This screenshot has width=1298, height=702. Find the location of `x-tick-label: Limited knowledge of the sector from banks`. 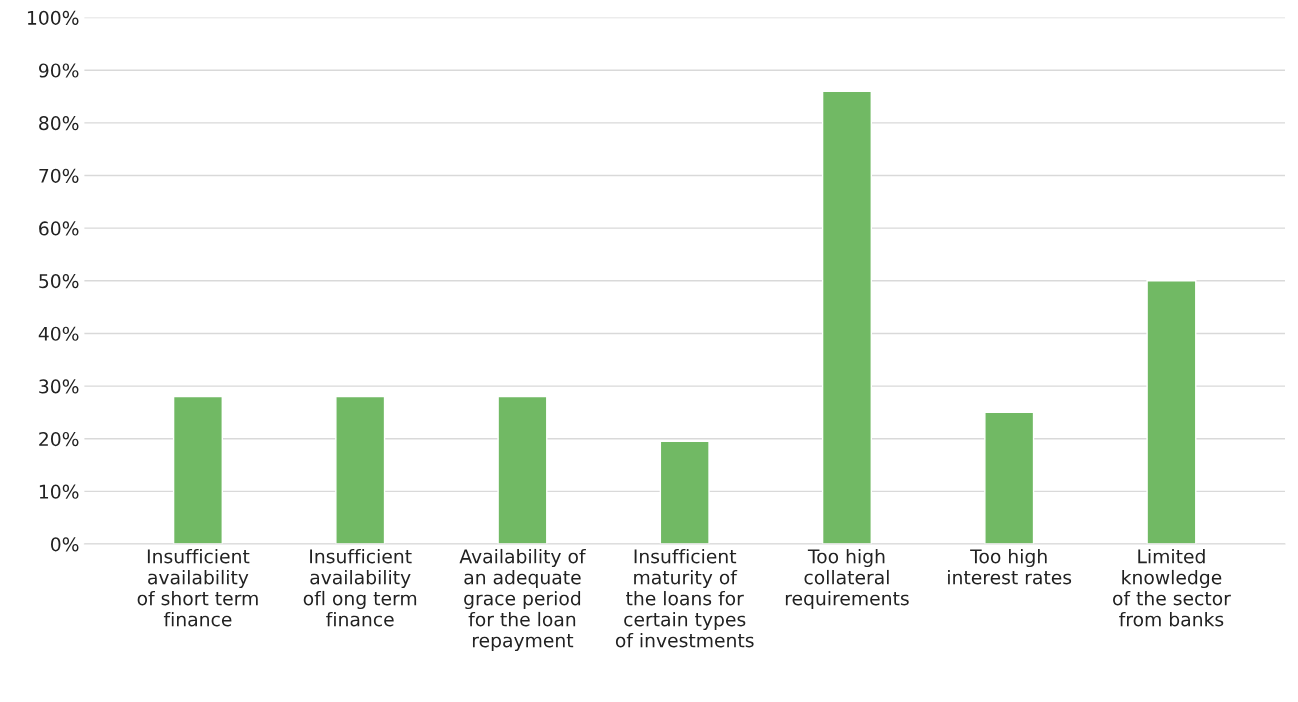

x-tick-label: Limited knowledge of the sector from banks is located at coordinates (1172, 587).